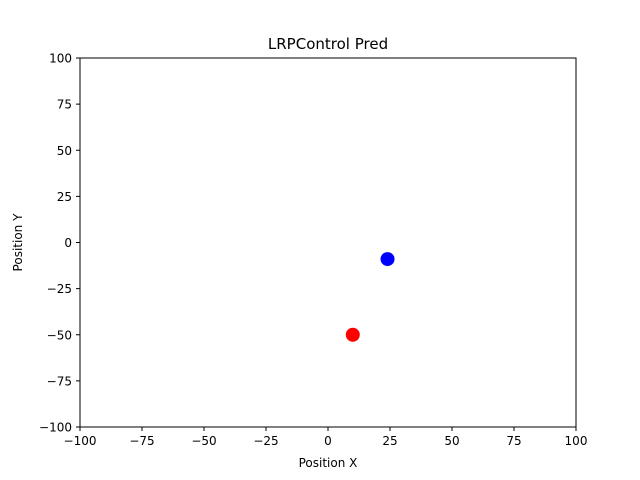  Describe the element at coordinates (55, 428) in the screenshot. I see `y-tick-label: −100` at that location.